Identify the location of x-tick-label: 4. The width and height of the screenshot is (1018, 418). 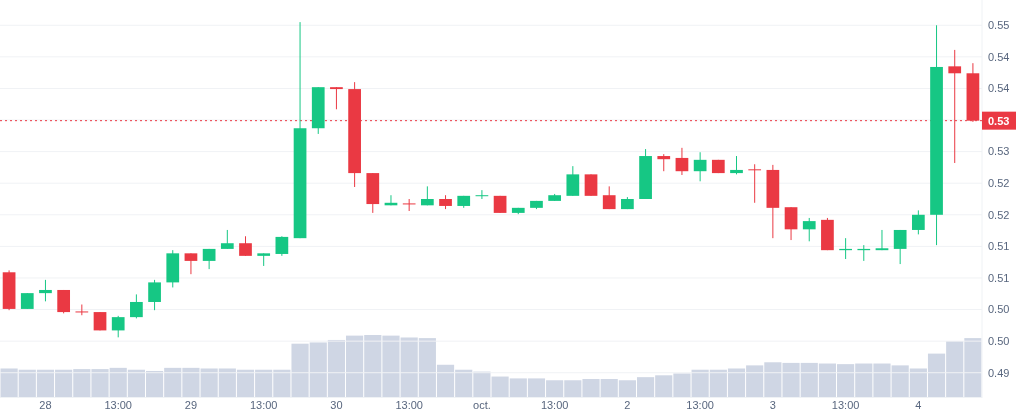
(918, 405).